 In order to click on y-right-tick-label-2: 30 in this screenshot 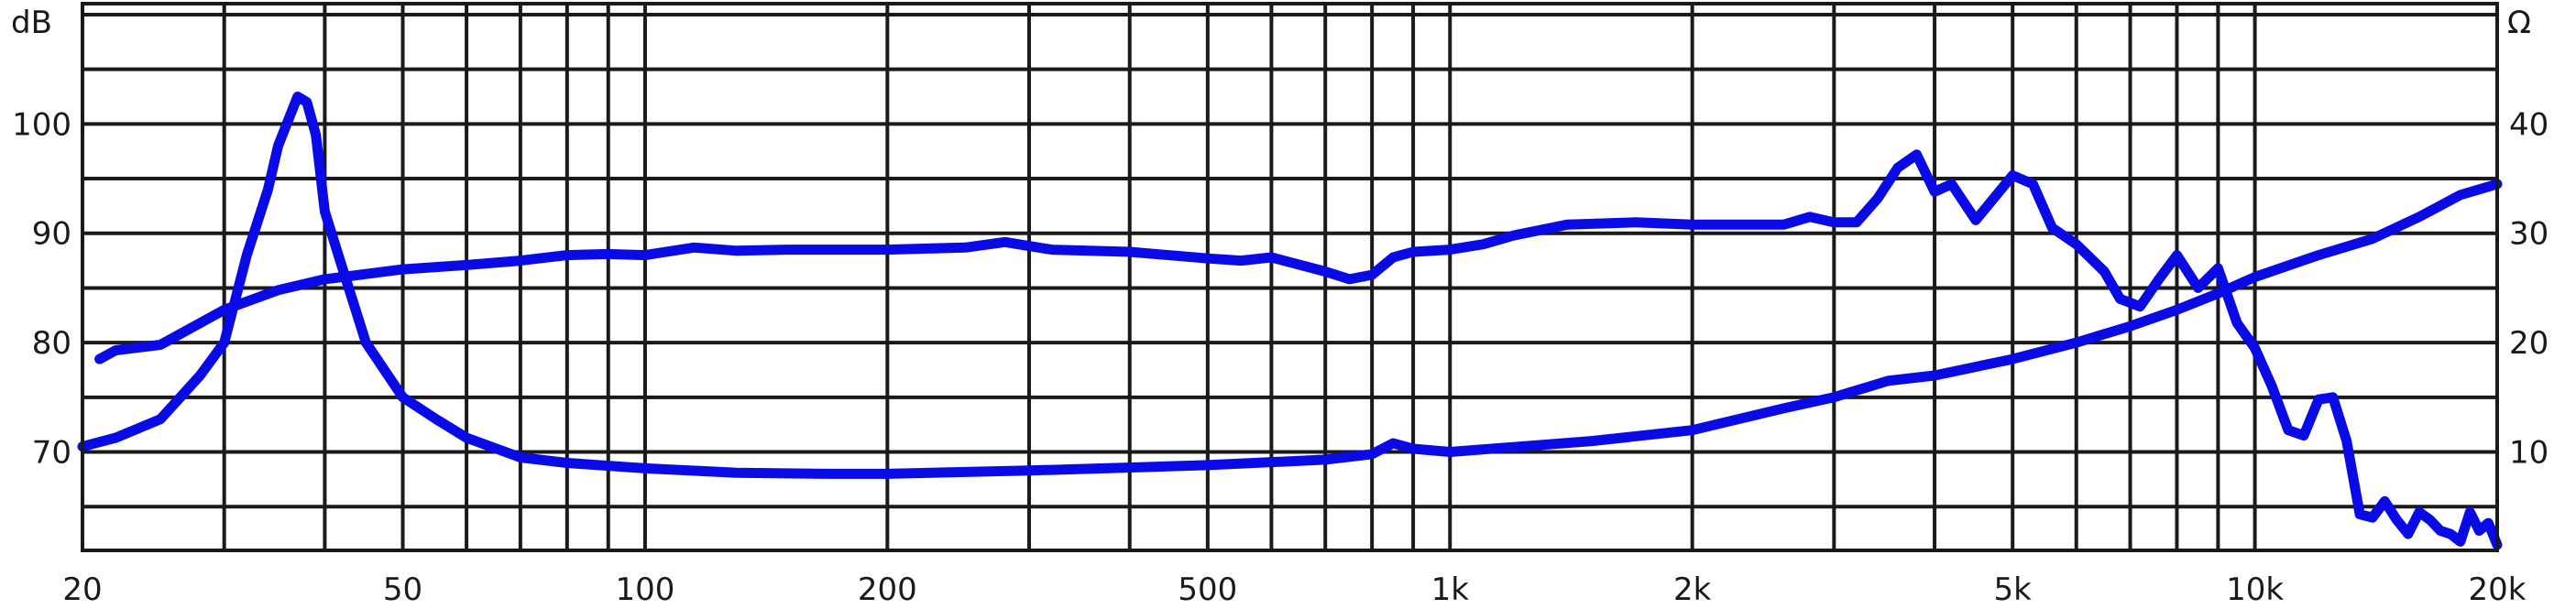, I will do `click(2529, 235)`.